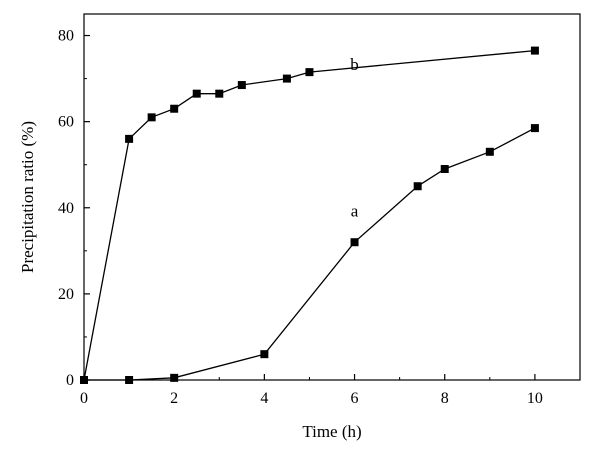 This screenshot has width=600, height=461. I want to click on series-b-label: b, so click(354, 64).